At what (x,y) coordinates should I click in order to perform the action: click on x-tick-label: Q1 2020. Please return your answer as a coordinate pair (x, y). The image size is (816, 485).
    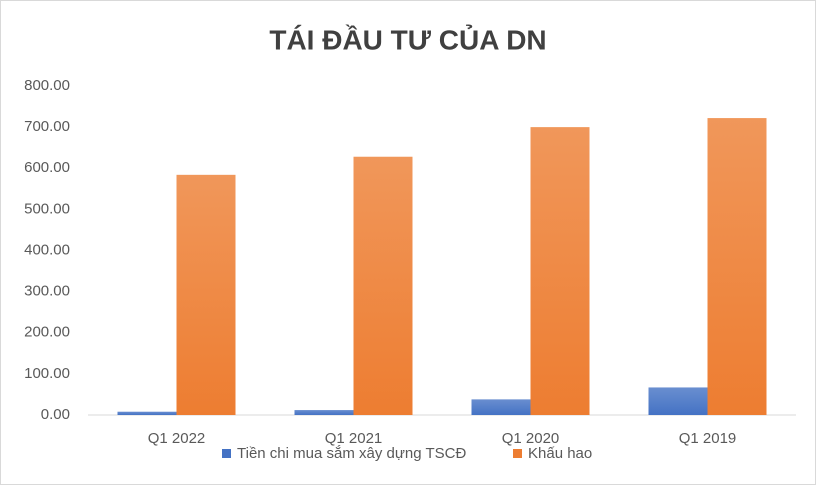
    Looking at the image, I should click on (531, 438).